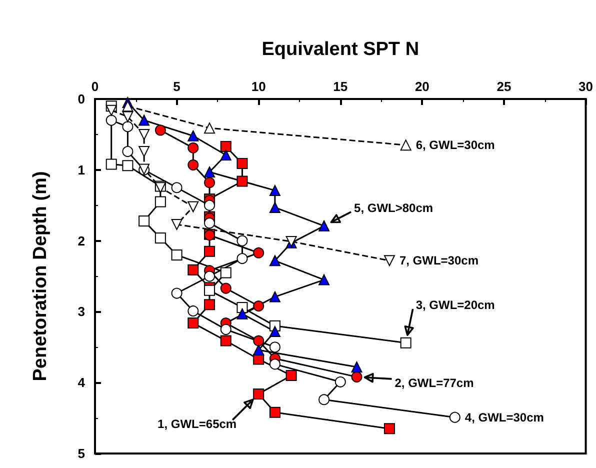  Describe the element at coordinates (81, 240) in the screenshot. I see `y-tick-label: 2` at that location.